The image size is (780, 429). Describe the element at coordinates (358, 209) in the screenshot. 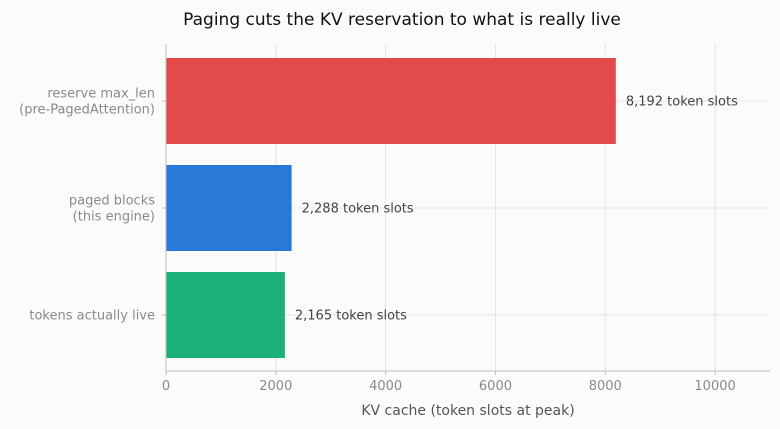

I see `data-label: 2,288 token slots` at that location.